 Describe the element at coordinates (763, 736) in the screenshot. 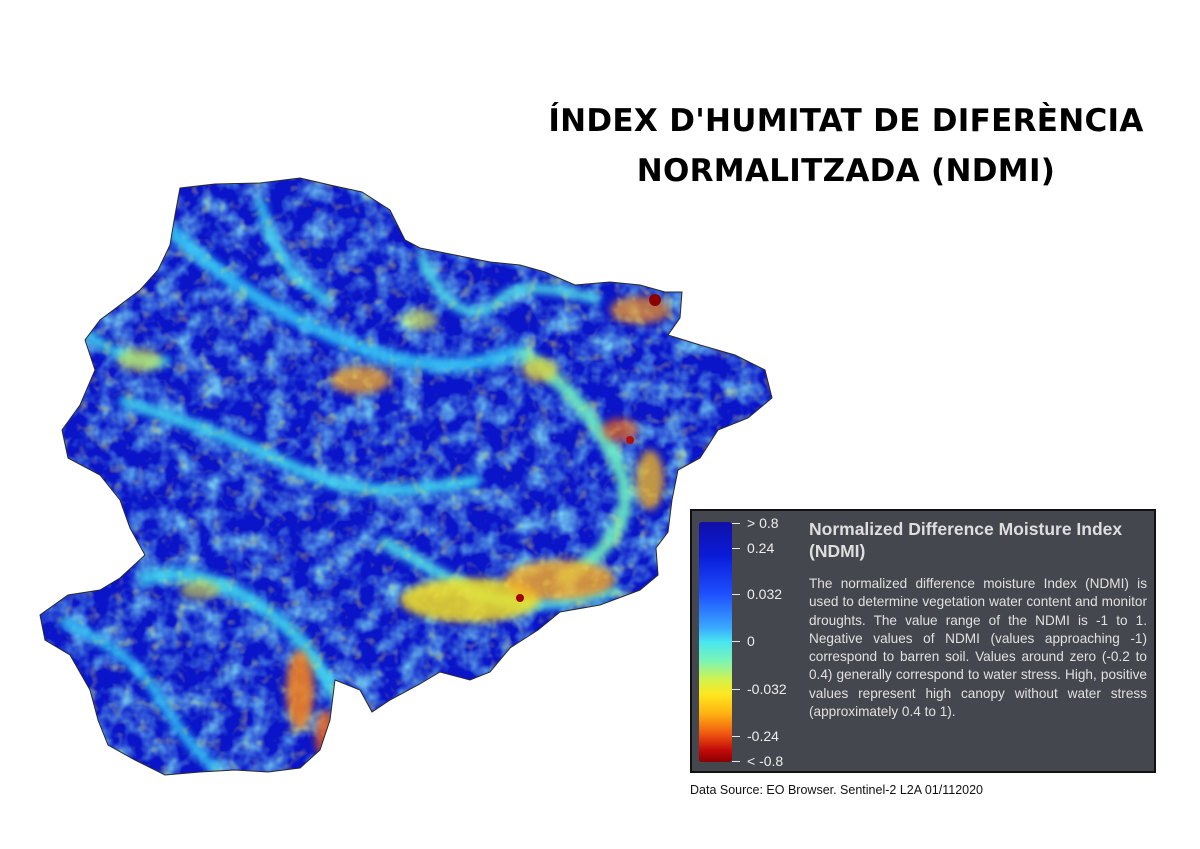

I see `legend-tick-label: -0.24` at that location.